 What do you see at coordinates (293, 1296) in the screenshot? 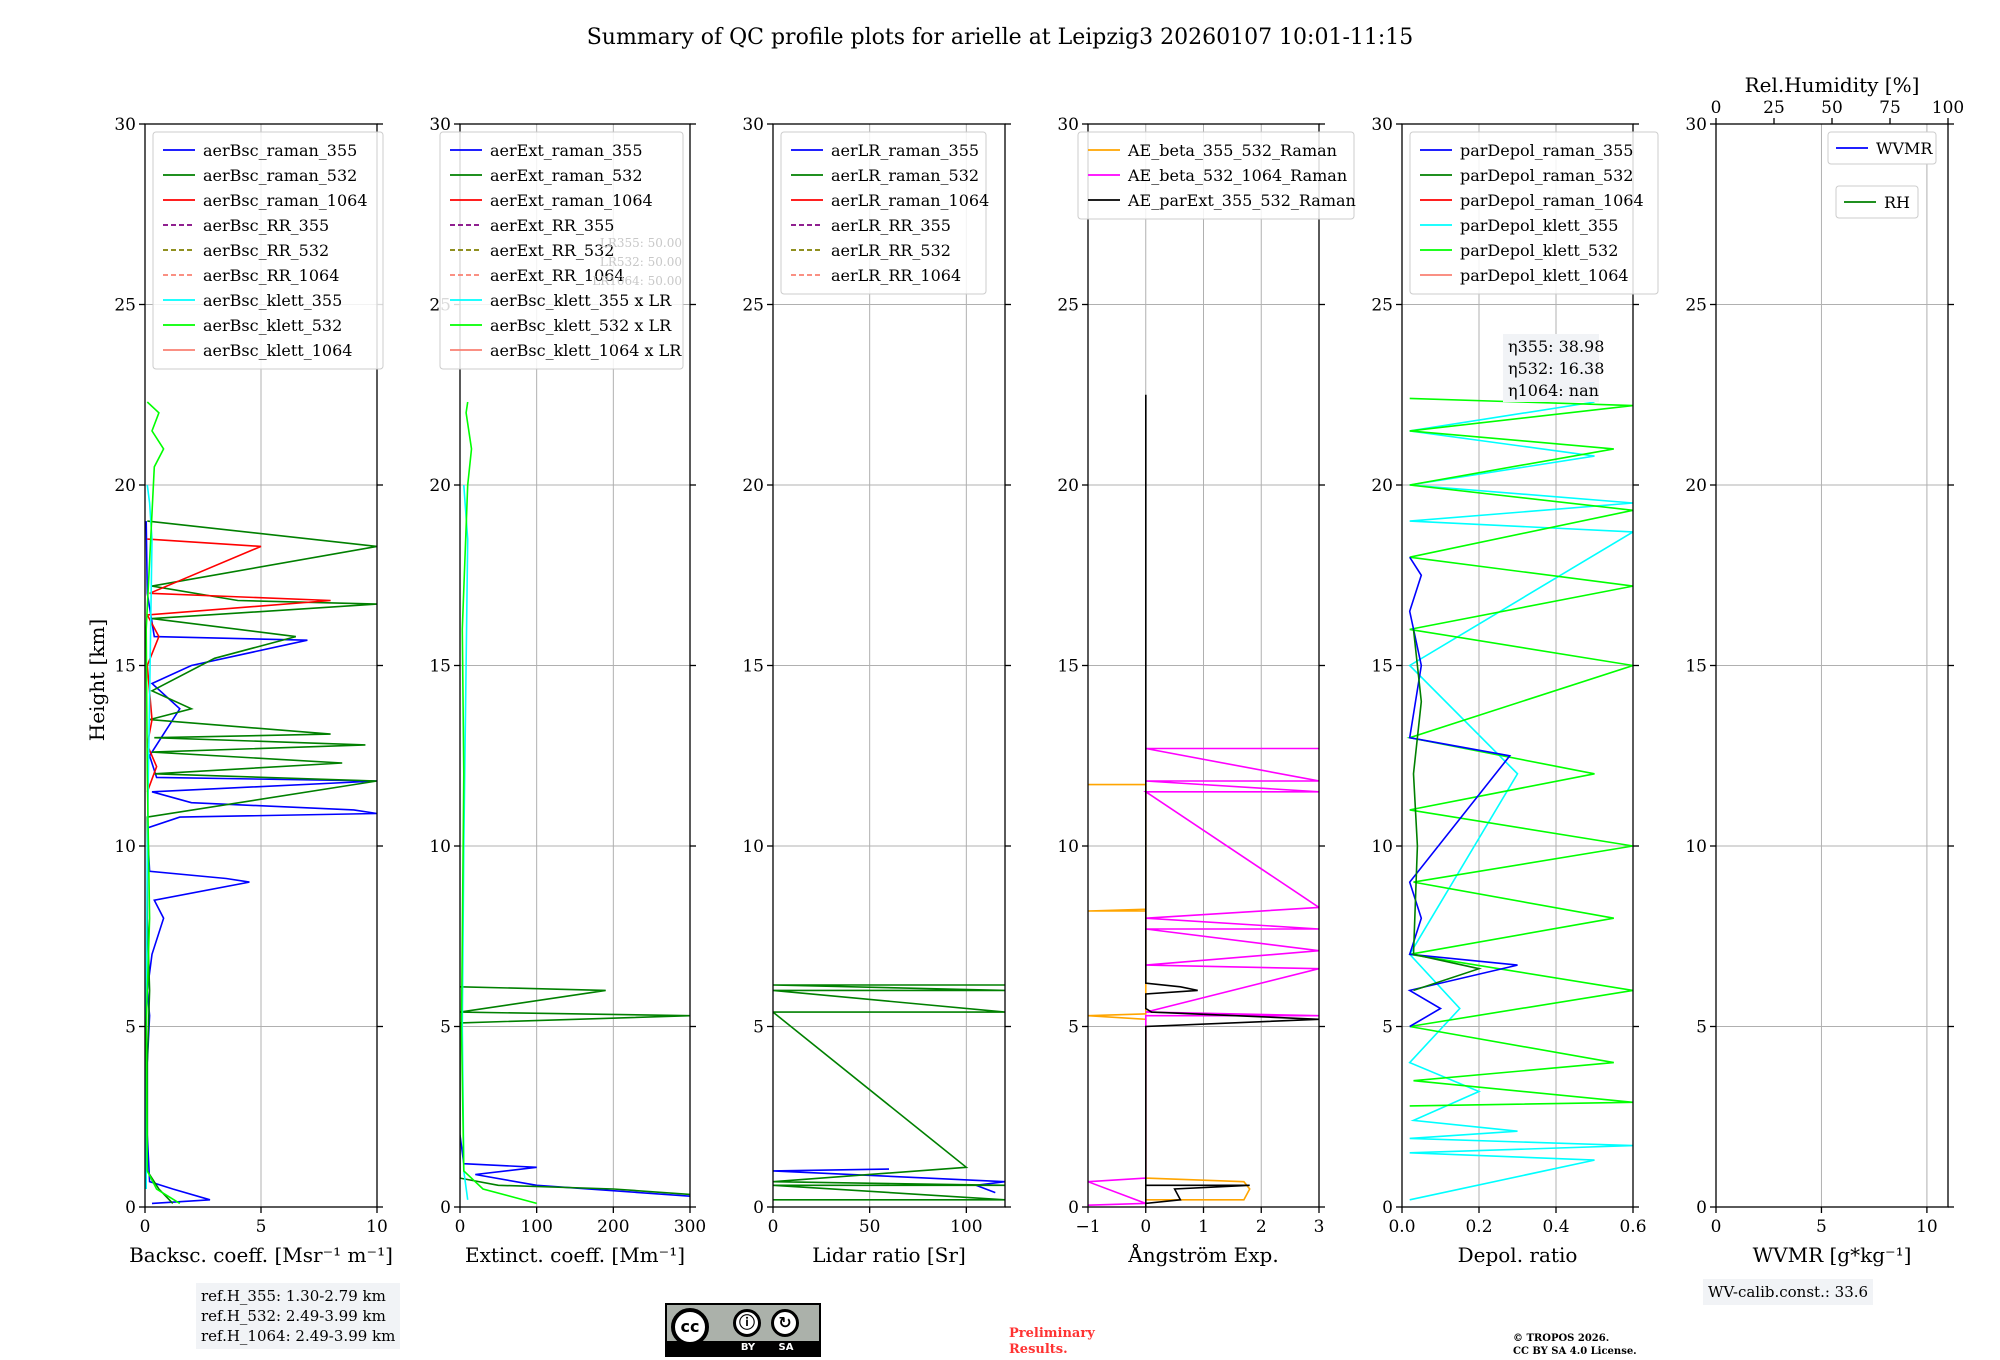
I see `ref-height-355: ref.H_355: 1.30-2.79 km` at bounding box center [293, 1296].